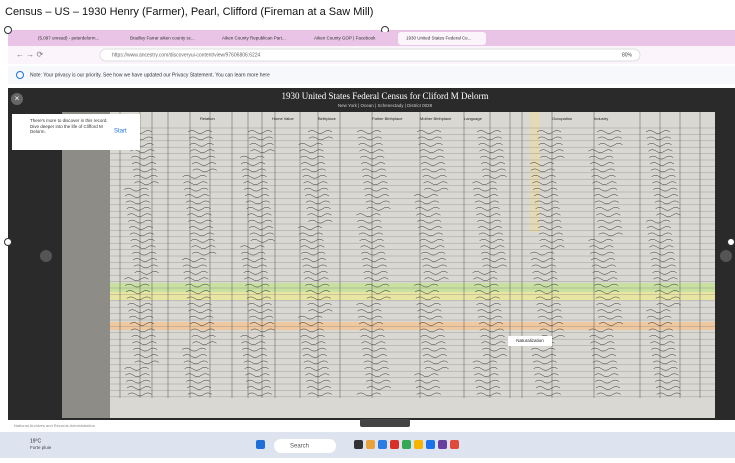 This screenshot has height=463, width=735. I want to click on zoom: 80%, so click(627, 55).